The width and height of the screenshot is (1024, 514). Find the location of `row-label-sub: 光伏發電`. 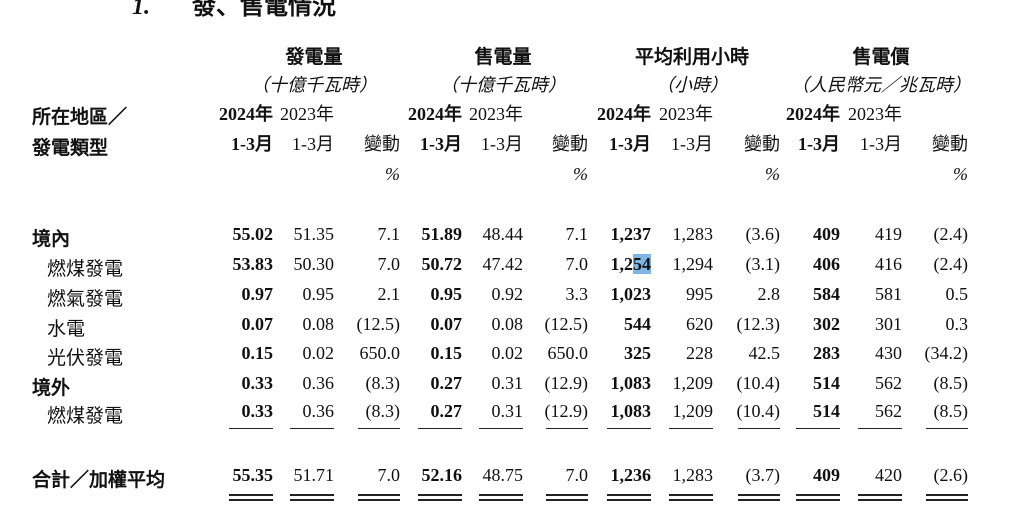

row-label-sub: 光伏發電 is located at coordinates (85, 358).